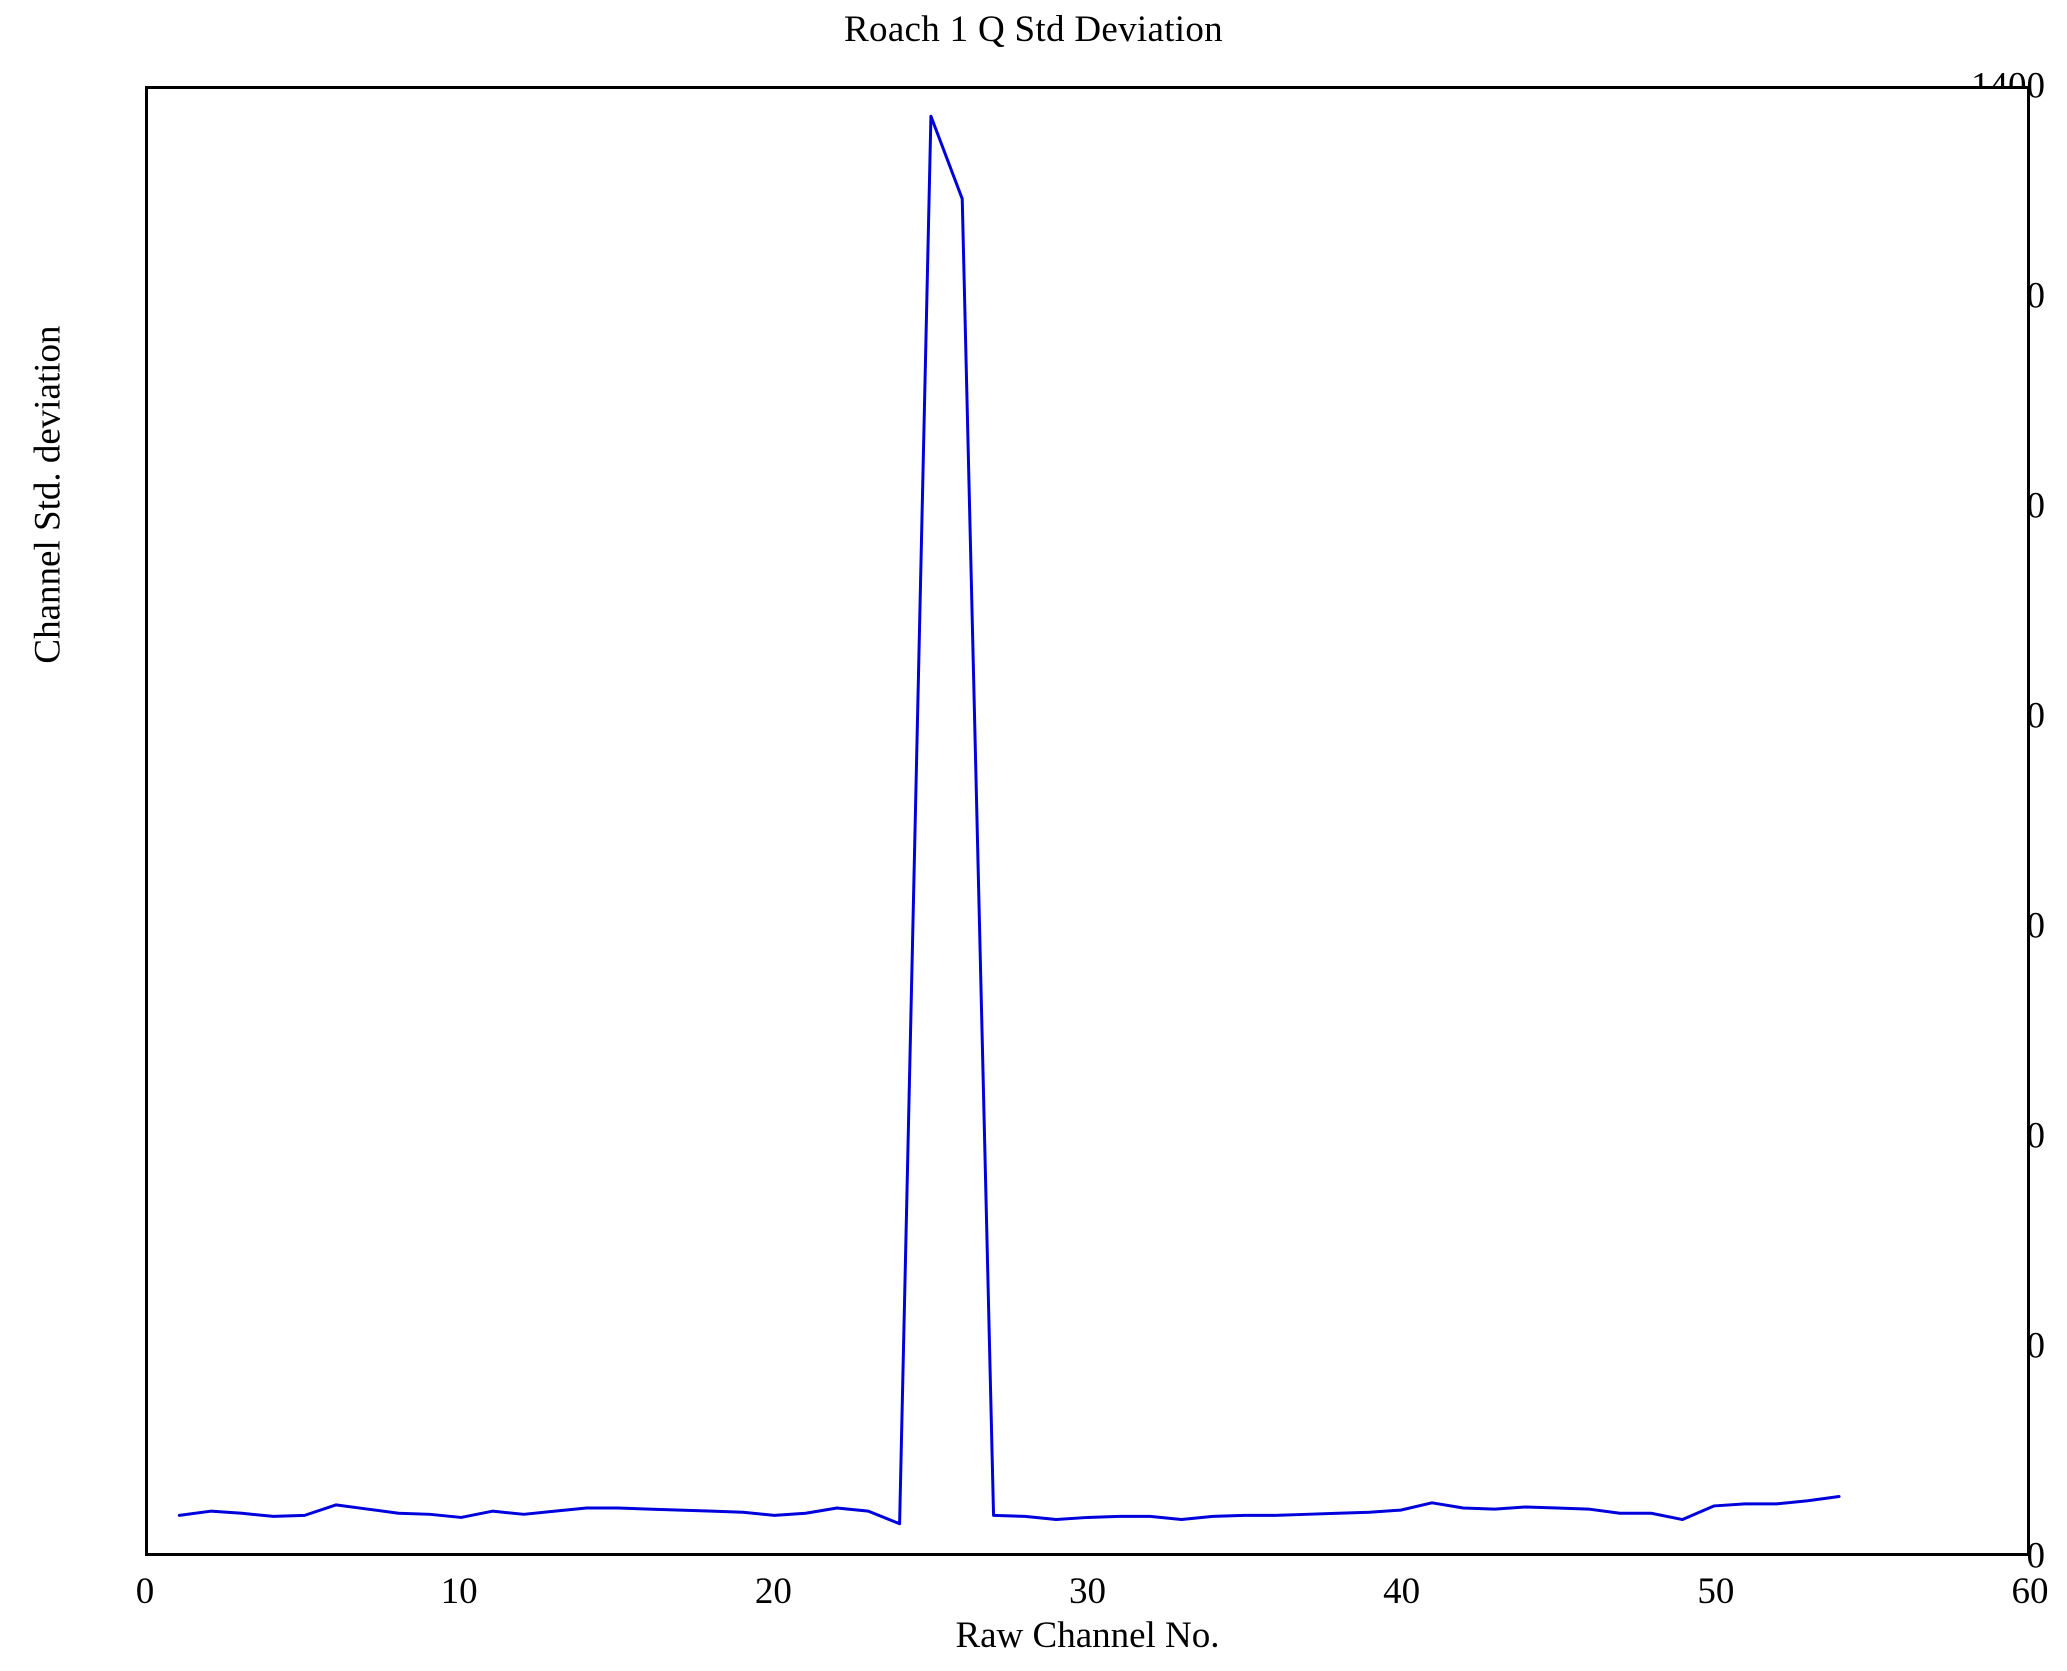 This screenshot has width=2067, height=1671. Describe the element at coordinates (1716, 1591) in the screenshot. I see `x-tick-label: 50` at that location.